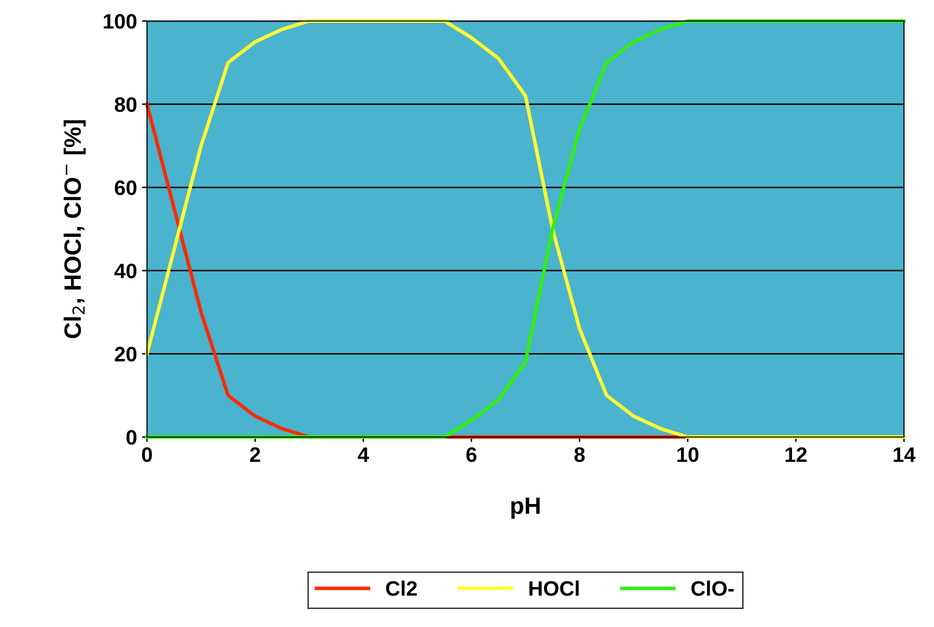 This screenshot has height=627, width=934. Describe the element at coordinates (125, 188) in the screenshot. I see `y-tick-label: 60` at that location.